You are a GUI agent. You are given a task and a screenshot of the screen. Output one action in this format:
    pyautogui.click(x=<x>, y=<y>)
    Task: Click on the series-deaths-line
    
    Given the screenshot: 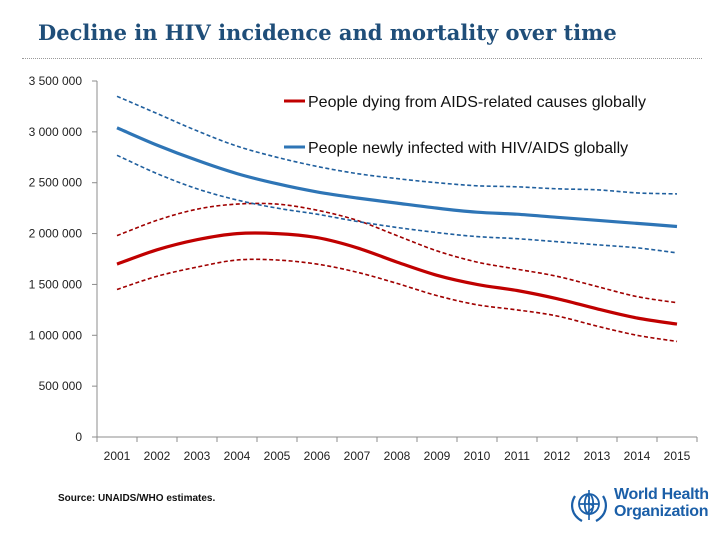 What is the action you would take?
    pyautogui.click(x=397, y=278)
    